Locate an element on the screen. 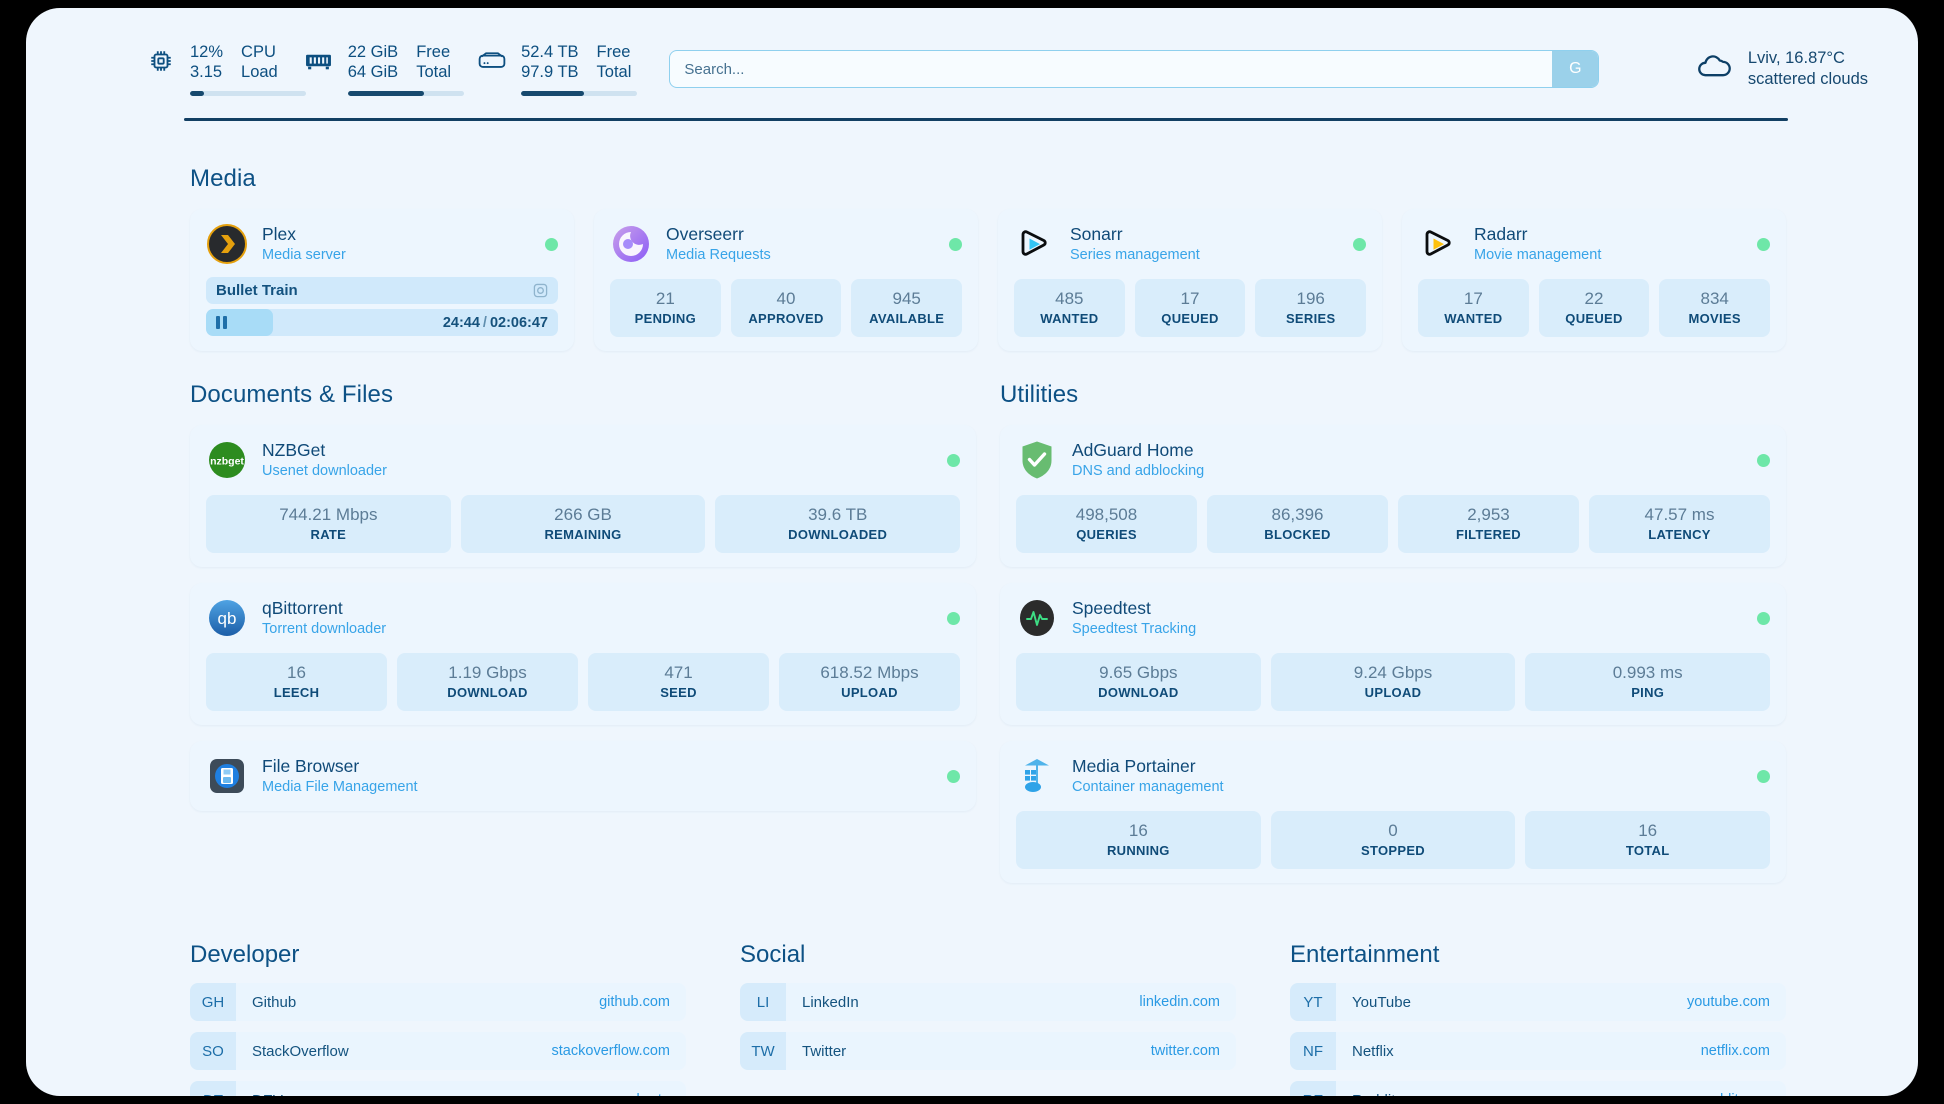 This screenshot has height=1104, width=1944. stat-label: REMAINING is located at coordinates (583, 534).